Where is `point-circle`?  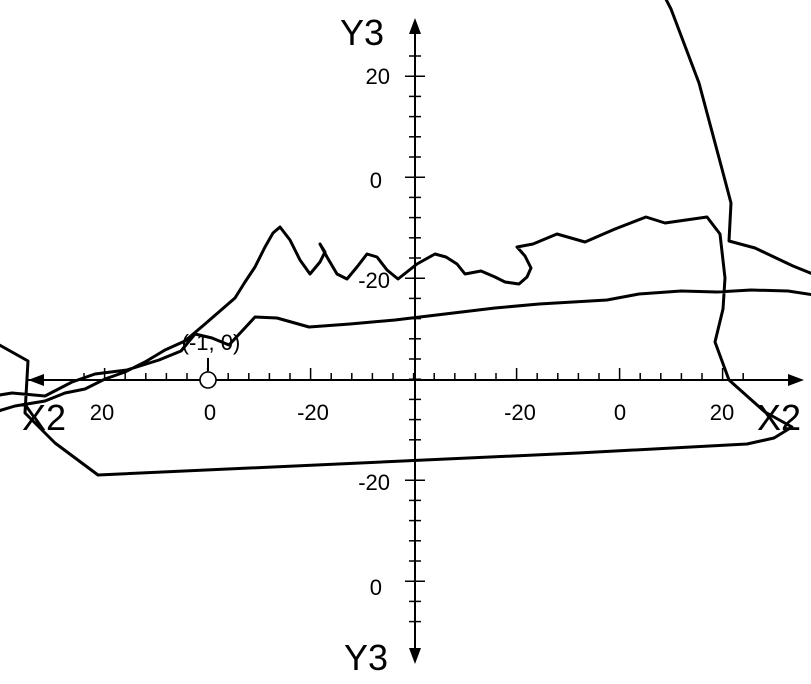
point-circle is located at coordinates (208, 380).